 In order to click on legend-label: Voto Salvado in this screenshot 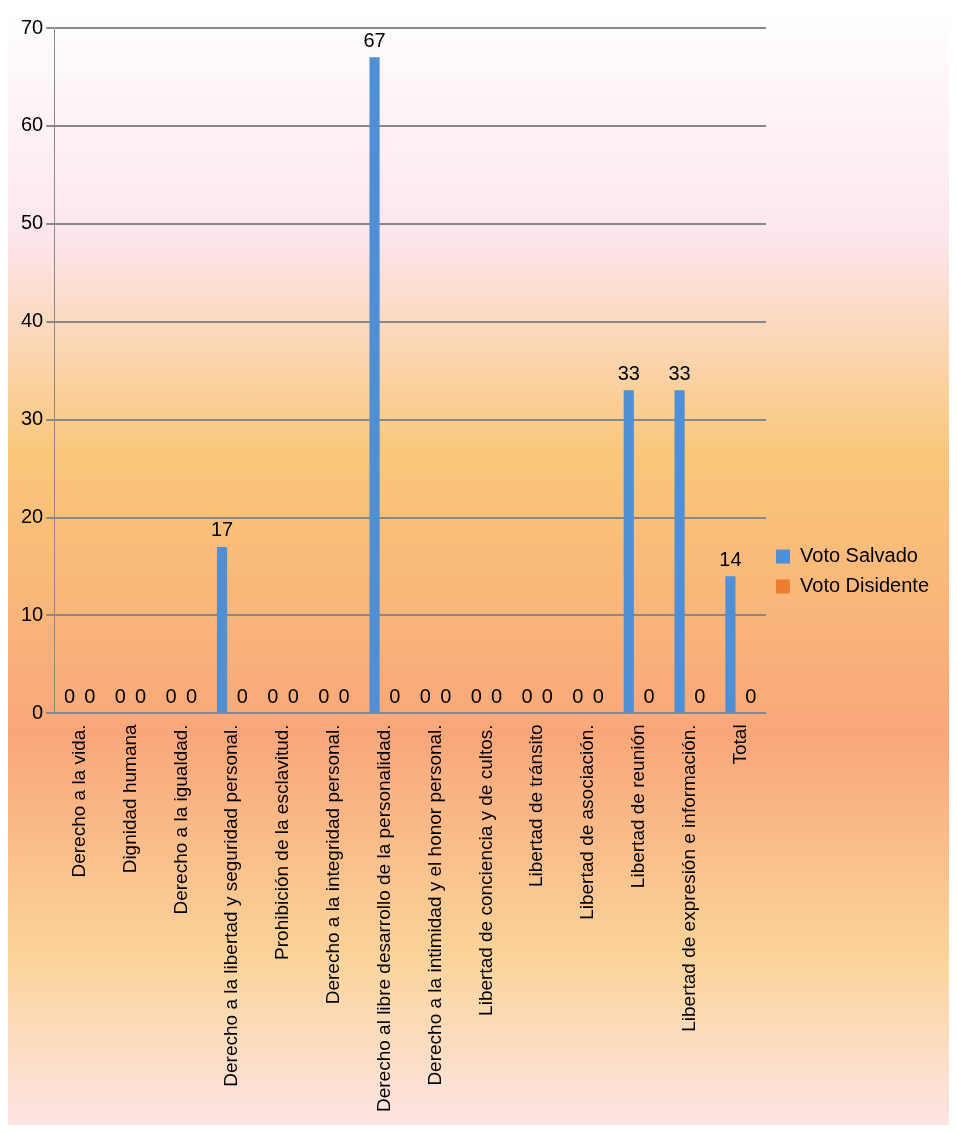, I will do `click(859, 555)`.